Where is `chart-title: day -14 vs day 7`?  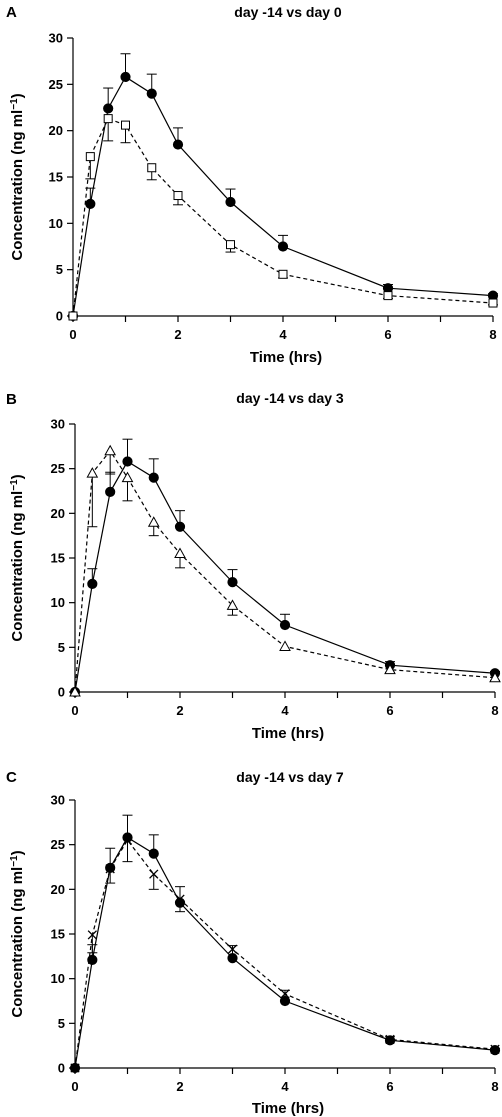 chart-title: day -14 vs day 7 is located at coordinates (290, 777).